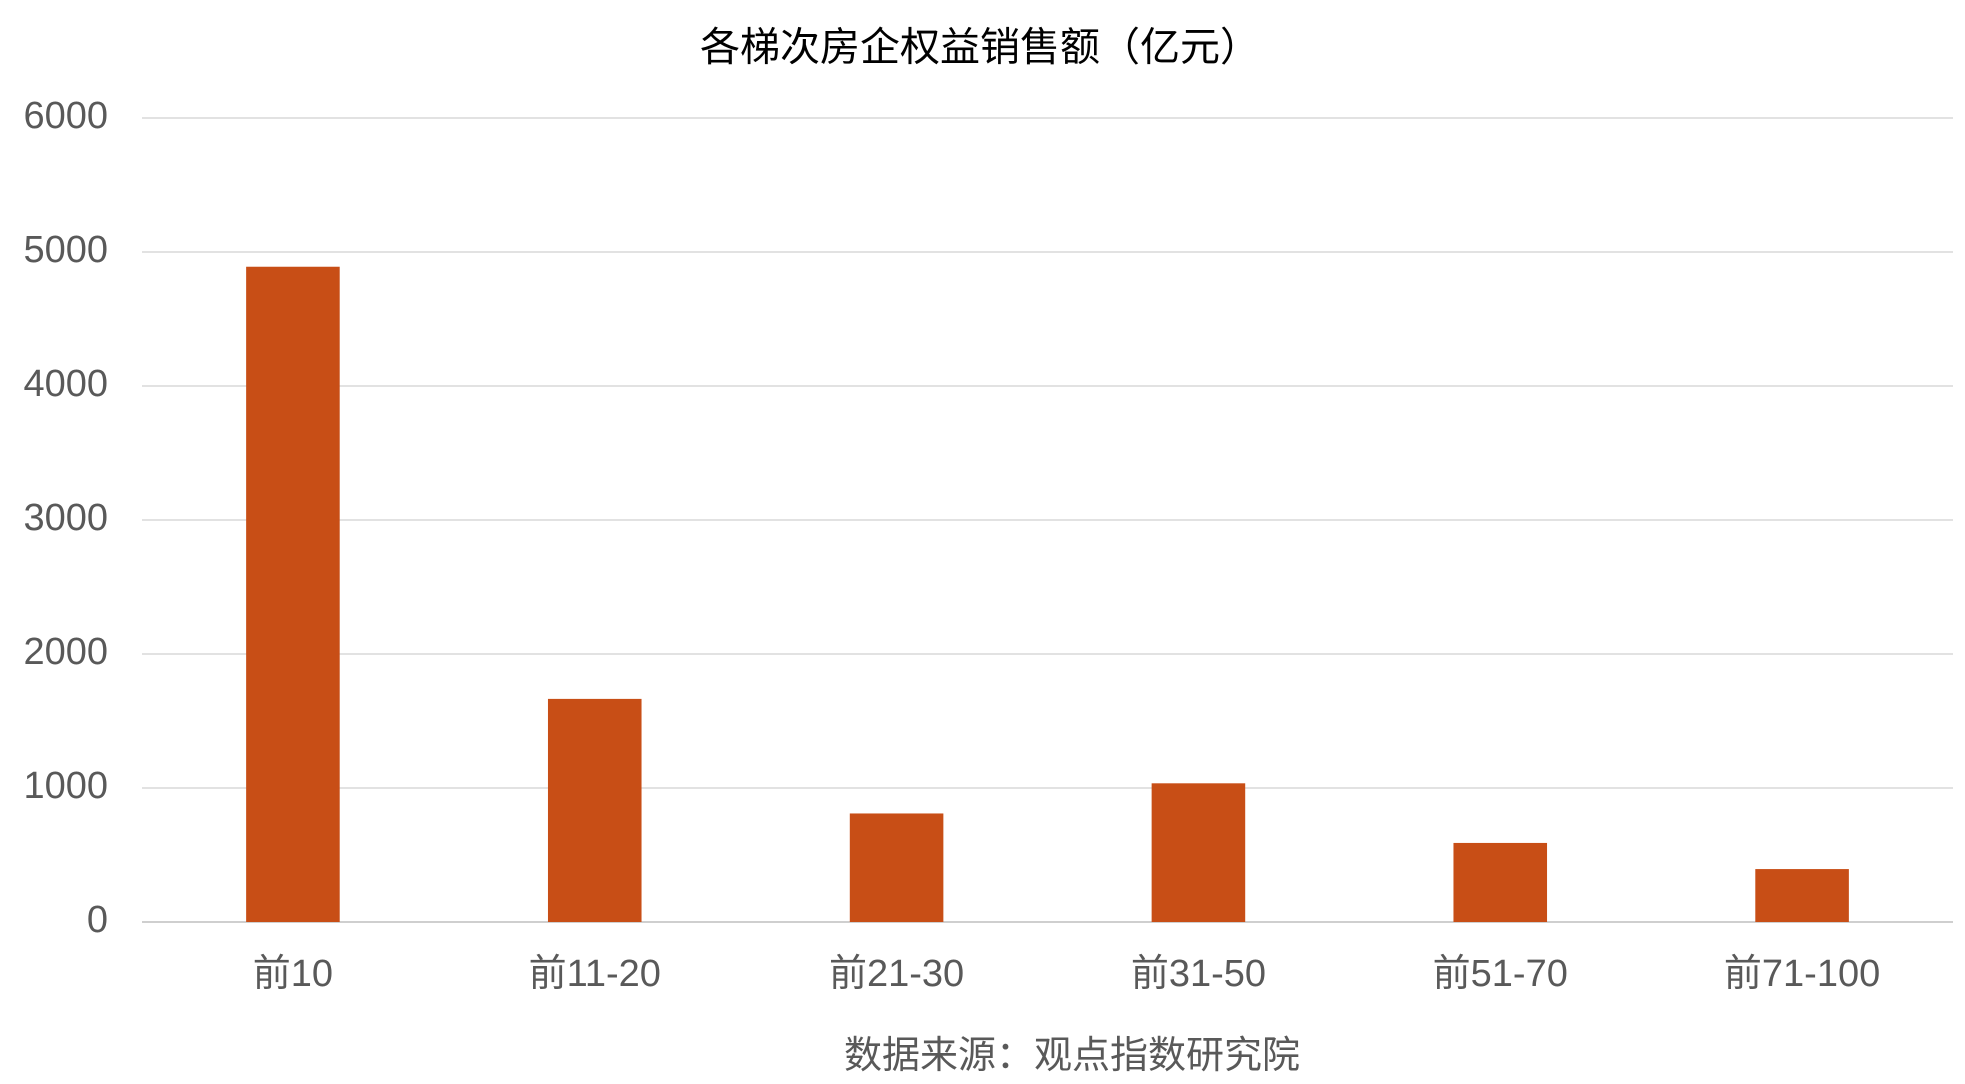  What do you see at coordinates (1072, 1056) in the screenshot?
I see `source-note: 数据来源：观点指数研究院` at bounding box center [1072, 1056].